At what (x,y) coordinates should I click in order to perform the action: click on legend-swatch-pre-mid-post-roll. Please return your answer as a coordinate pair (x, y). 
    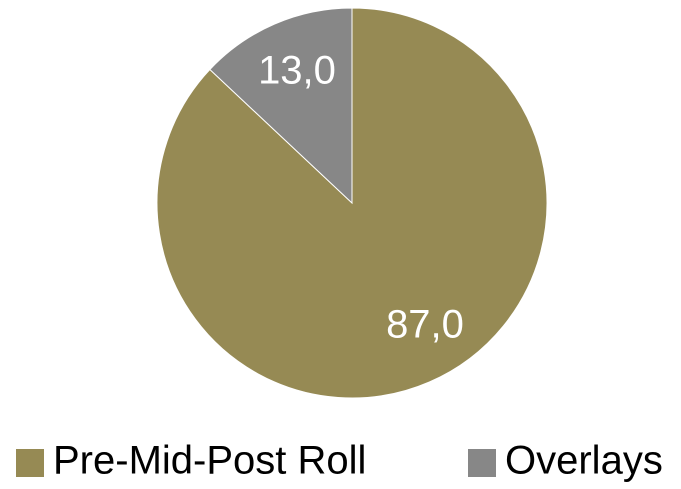
    Looking at the image, I should click on (30, 463).